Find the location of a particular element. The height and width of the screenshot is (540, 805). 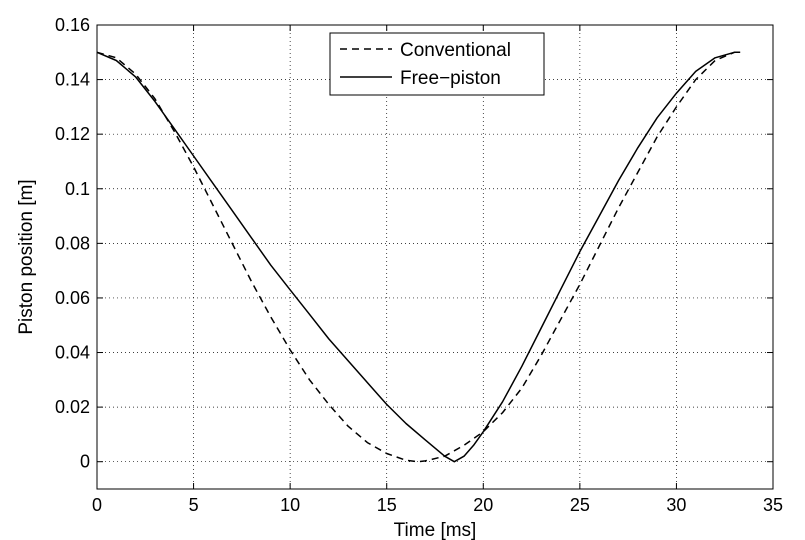

y-tick-label: 0.02 is located at coordinates (72, 407).